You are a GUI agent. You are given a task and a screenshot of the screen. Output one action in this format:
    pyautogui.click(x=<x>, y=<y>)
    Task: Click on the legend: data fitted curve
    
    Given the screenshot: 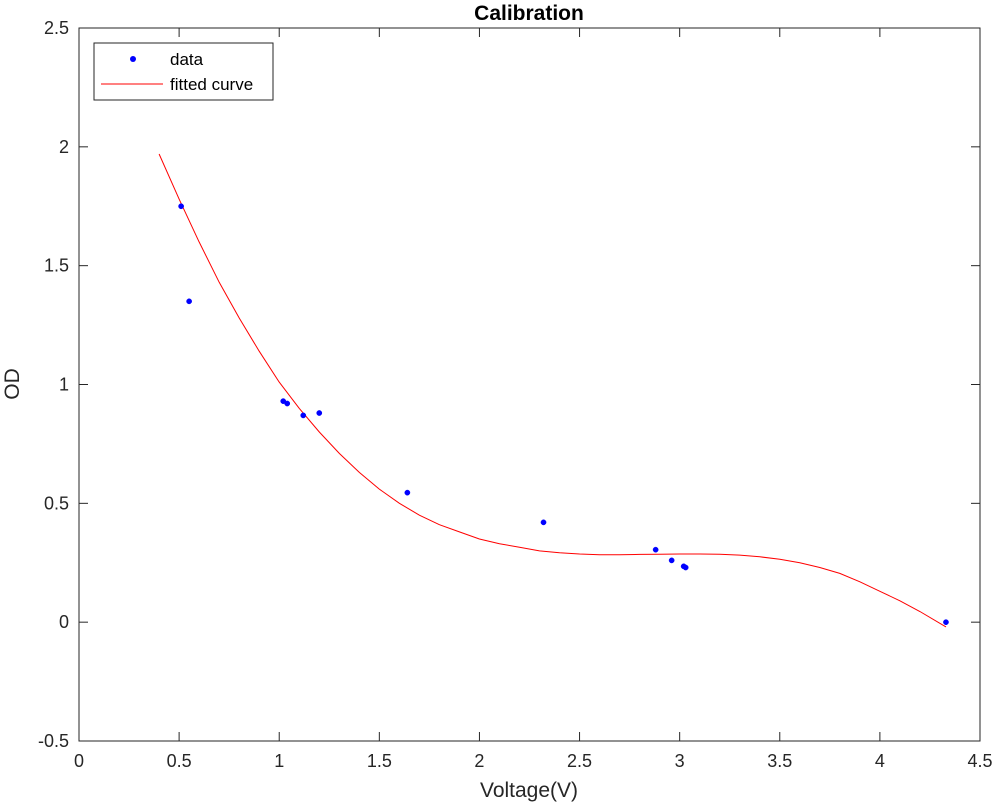 What is the action you would take?
    pyautogui.click(x=183, y=71)
    